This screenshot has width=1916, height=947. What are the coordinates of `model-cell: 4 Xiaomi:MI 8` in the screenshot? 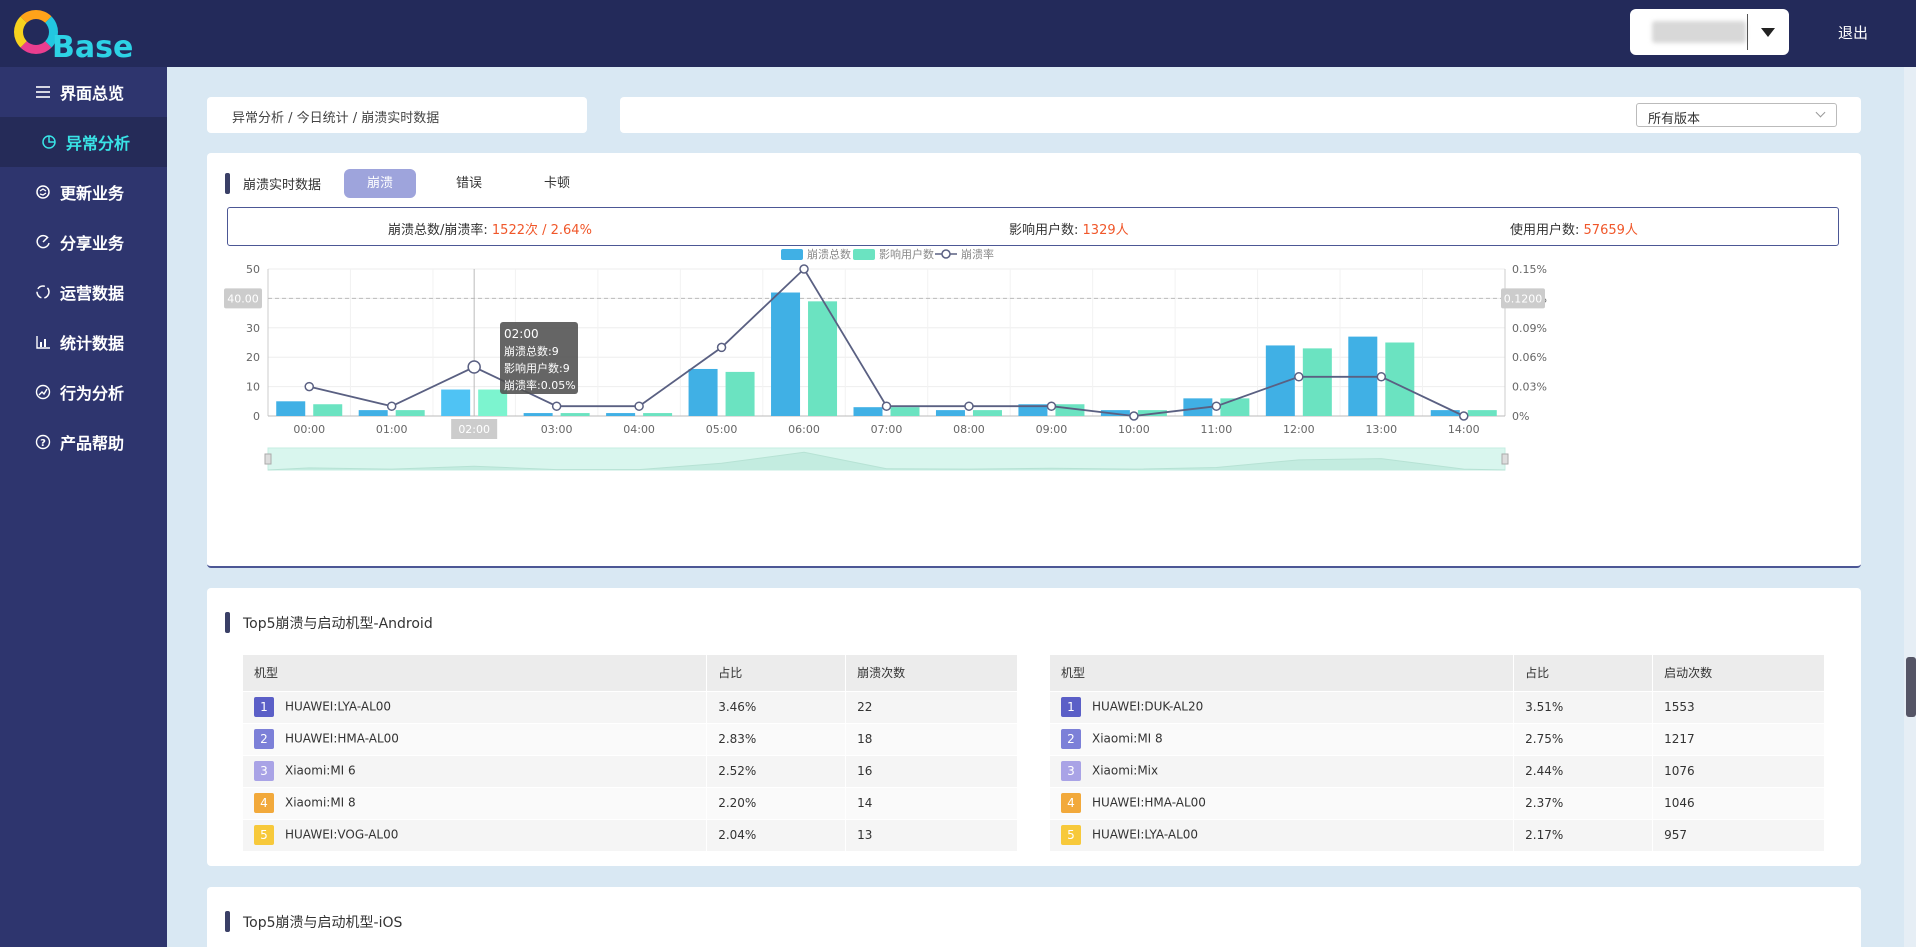 It's located at (475, 802).